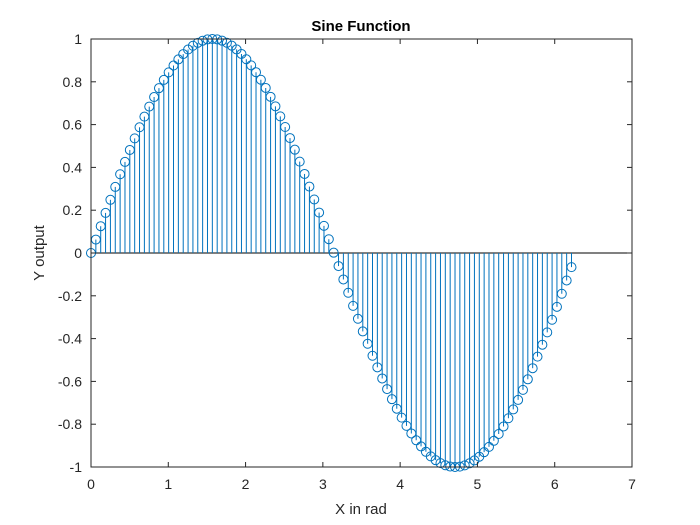 This screenshot has height=525, width=700. What do you see at coordinates (323, 484) in the screenshot?
I see `x-tick-label: 3` at bounding box center [323, 484].